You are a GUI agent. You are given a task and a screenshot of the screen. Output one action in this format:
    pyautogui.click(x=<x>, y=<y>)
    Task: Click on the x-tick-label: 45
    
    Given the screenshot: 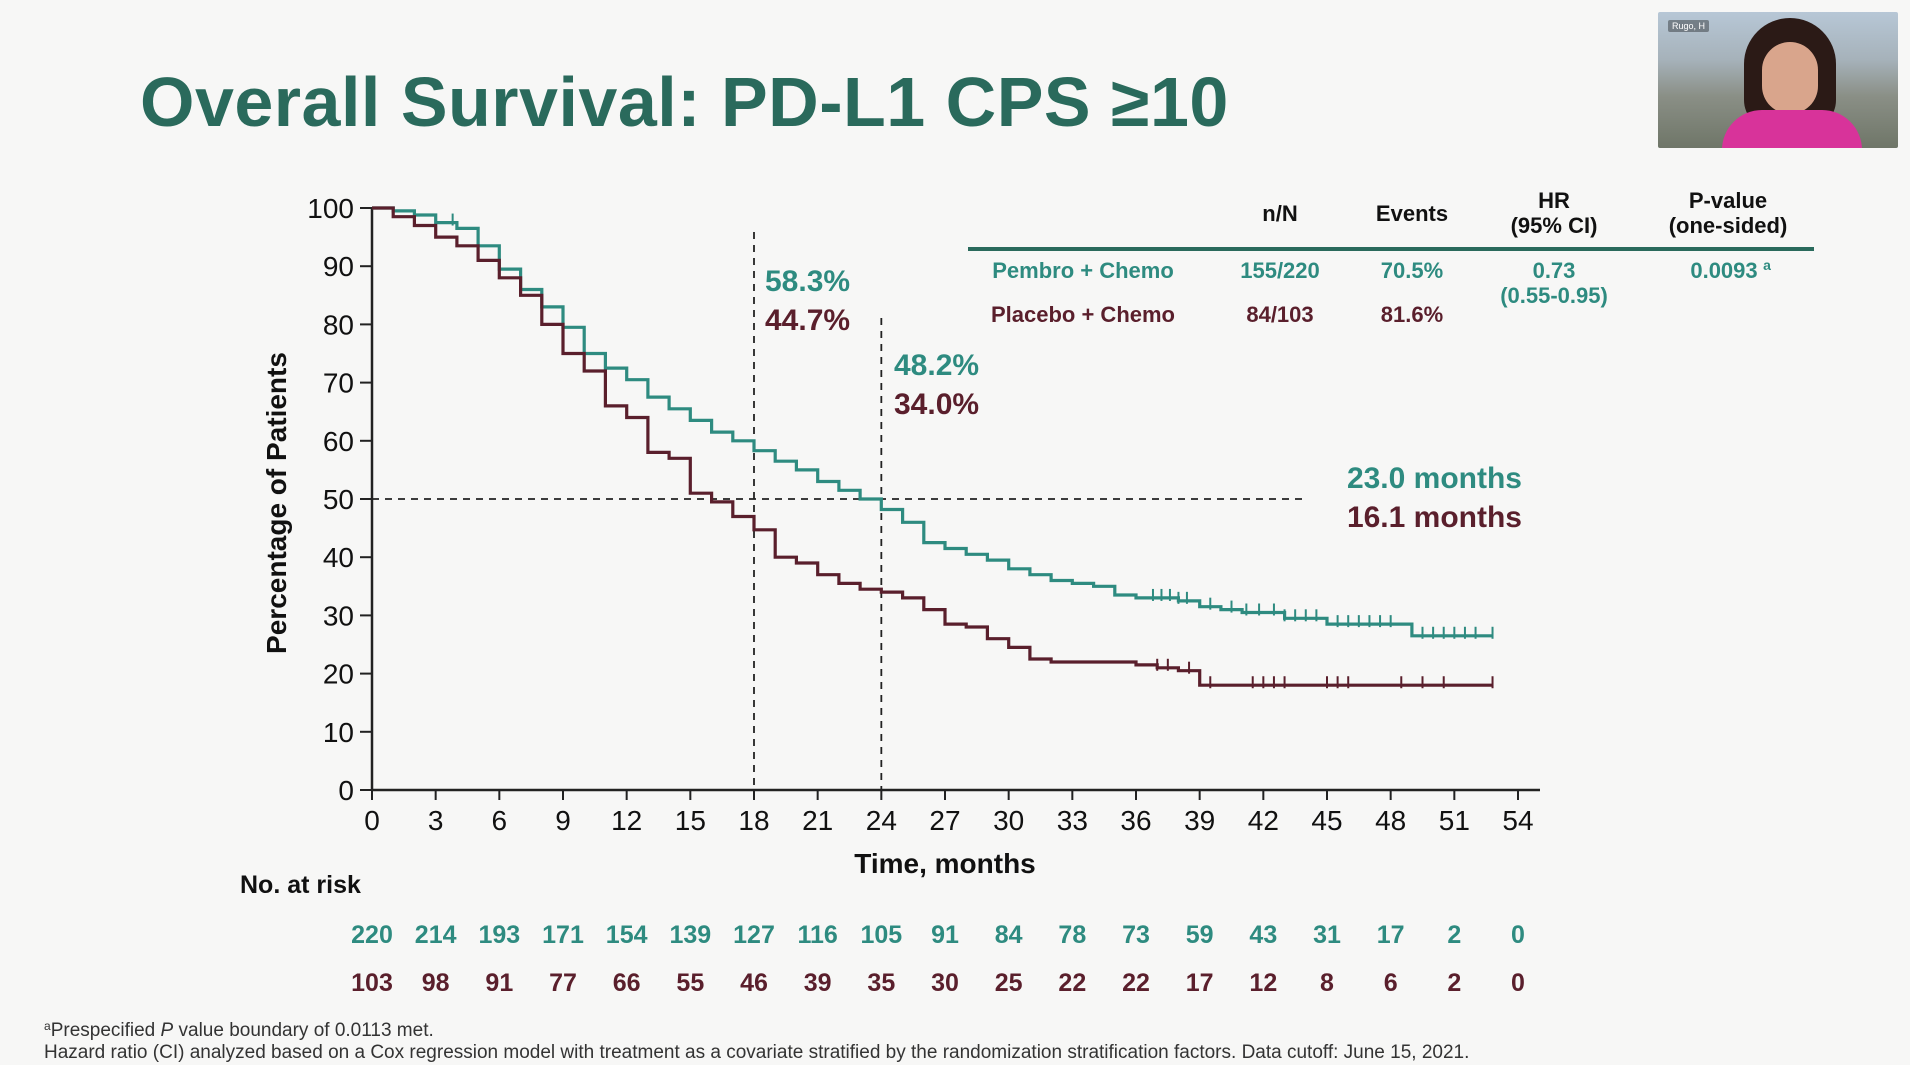 What is the action you would take?
    pyautogui.click(x=1326, y=820)
    